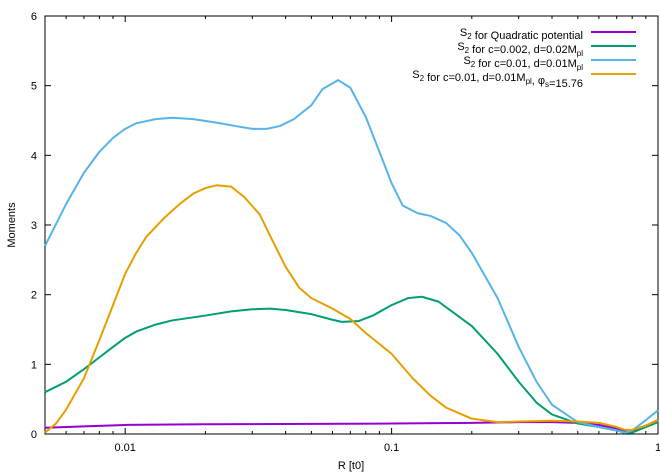  I want to click on x-tick-label: 0.01, so click(124, 448).